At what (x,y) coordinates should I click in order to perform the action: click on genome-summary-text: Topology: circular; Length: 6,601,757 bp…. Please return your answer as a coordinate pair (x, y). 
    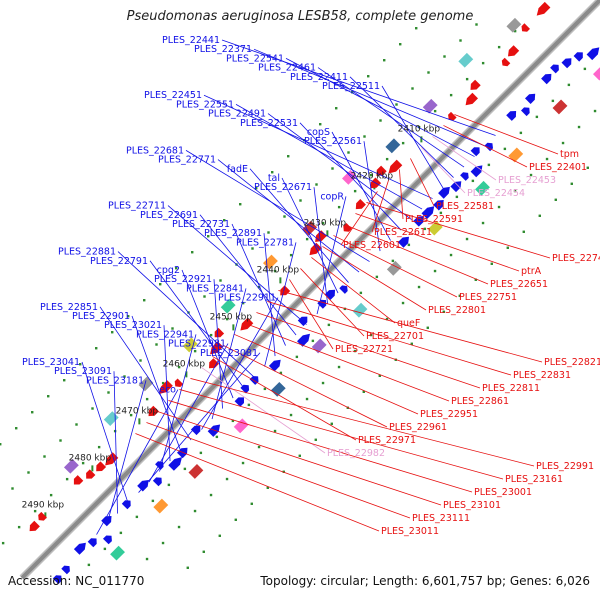
    Looking at the image, I should click on (425, 581).